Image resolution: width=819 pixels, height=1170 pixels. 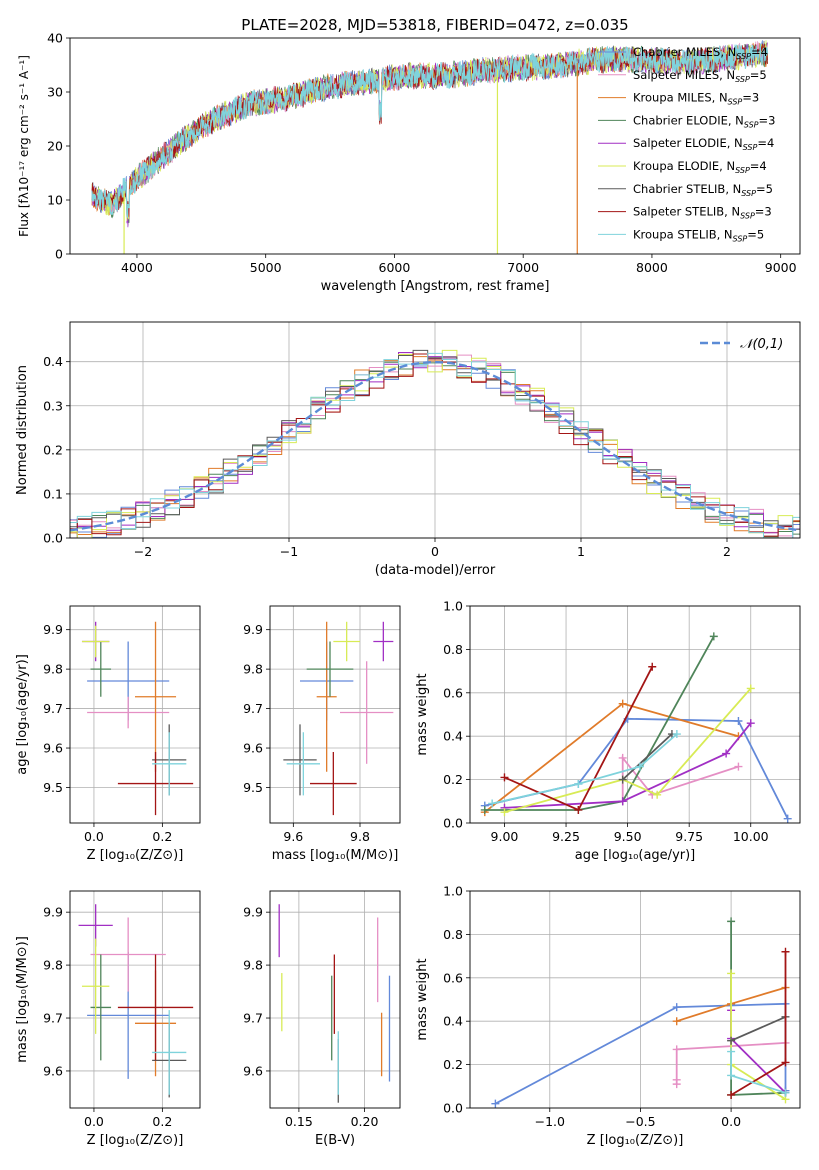 I want to click on x-axis-label: (data-model)/error, so click(x=435, y=570).